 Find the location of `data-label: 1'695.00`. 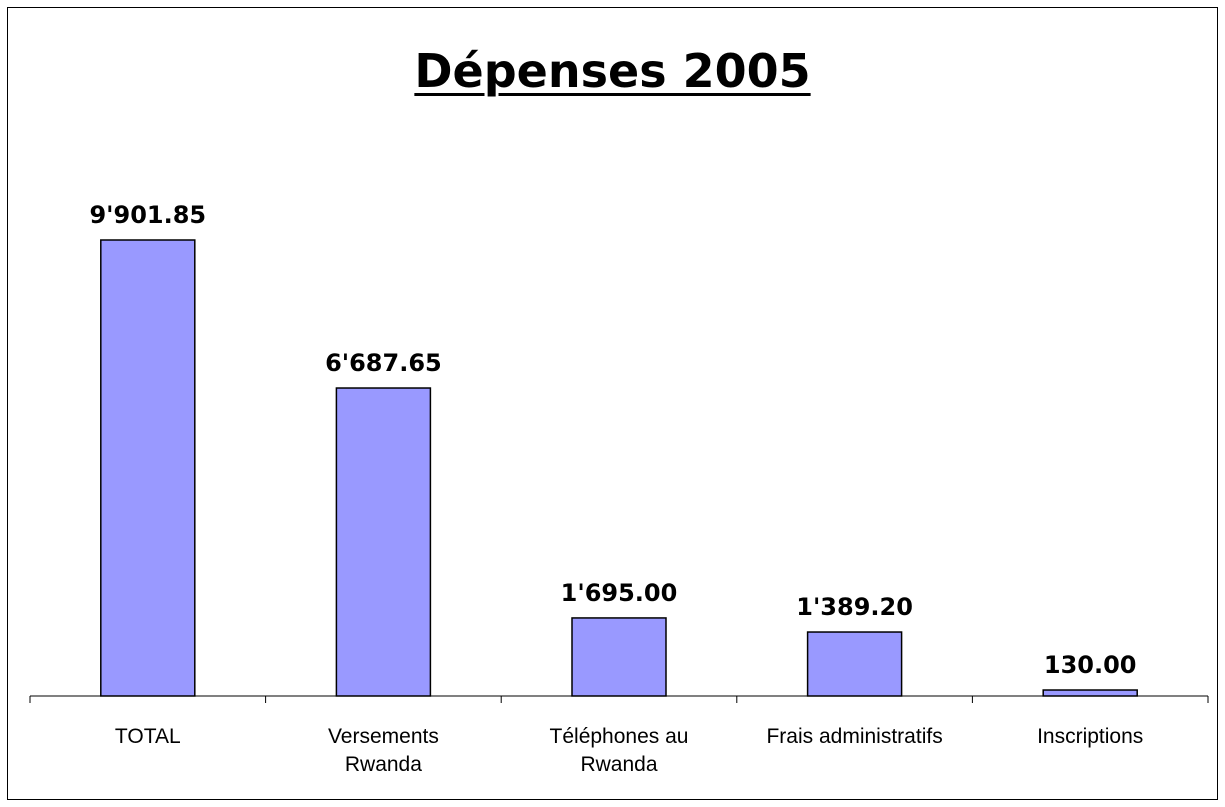

data-label: 1'695.00 is located at coordinates (619, 593).